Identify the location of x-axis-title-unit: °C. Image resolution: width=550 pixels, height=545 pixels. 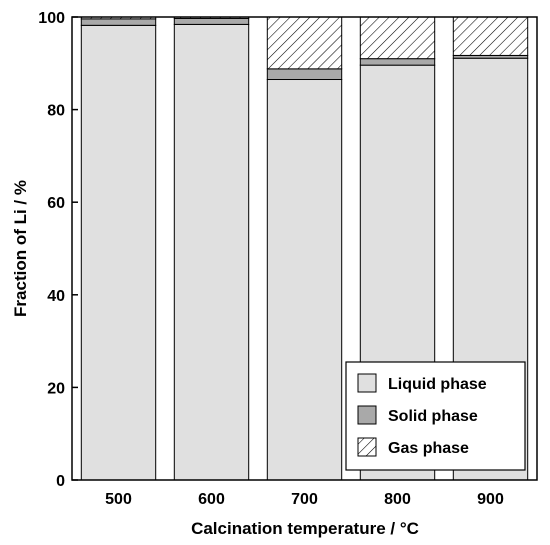
(409, 528).